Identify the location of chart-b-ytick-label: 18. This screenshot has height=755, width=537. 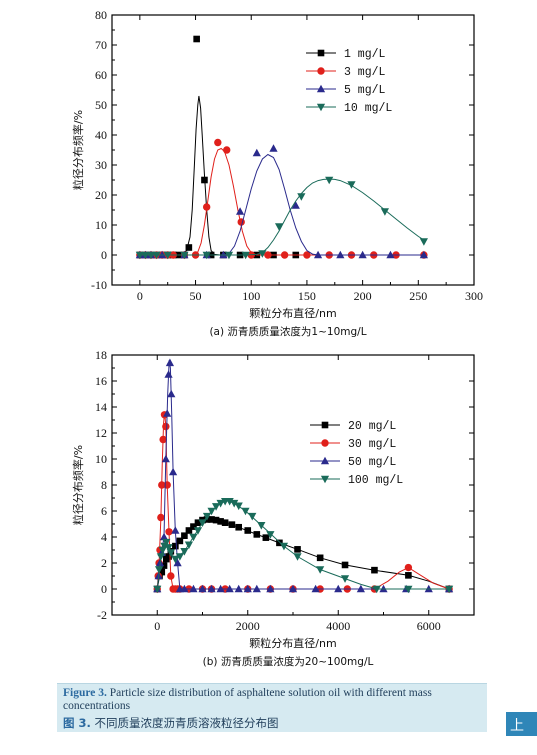
(101, 355).